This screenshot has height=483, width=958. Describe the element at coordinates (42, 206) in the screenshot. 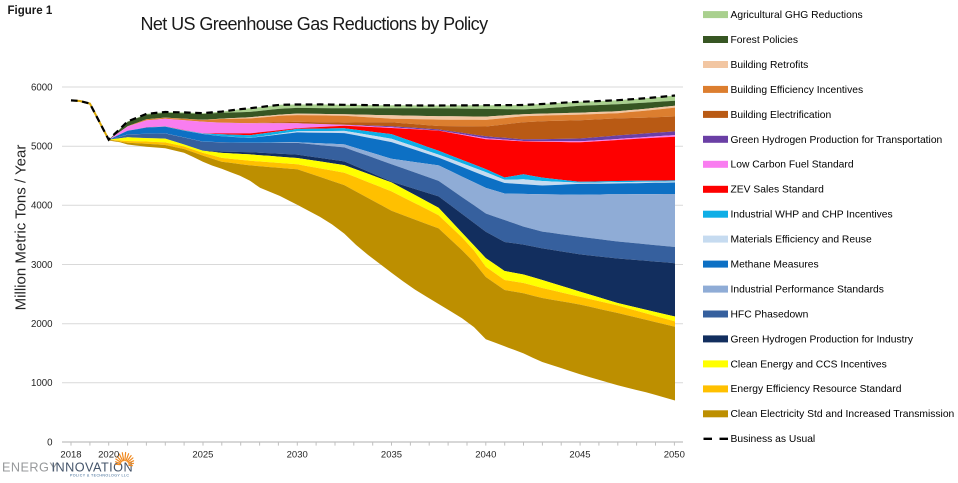

I see `svg-text: 4000` at that location.